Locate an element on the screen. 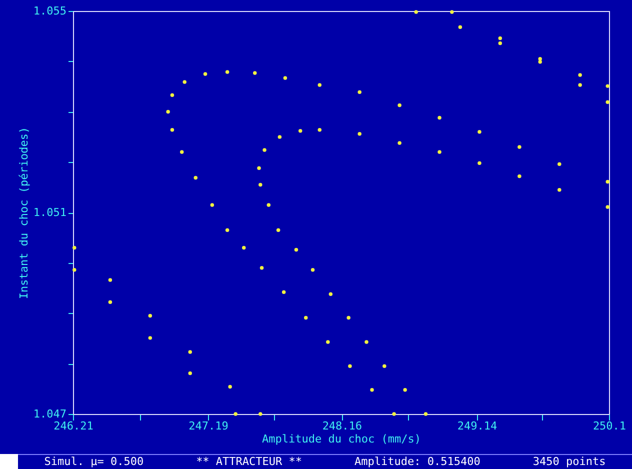  x-tick-label: 249.14 is located at coordinates (477, 426).